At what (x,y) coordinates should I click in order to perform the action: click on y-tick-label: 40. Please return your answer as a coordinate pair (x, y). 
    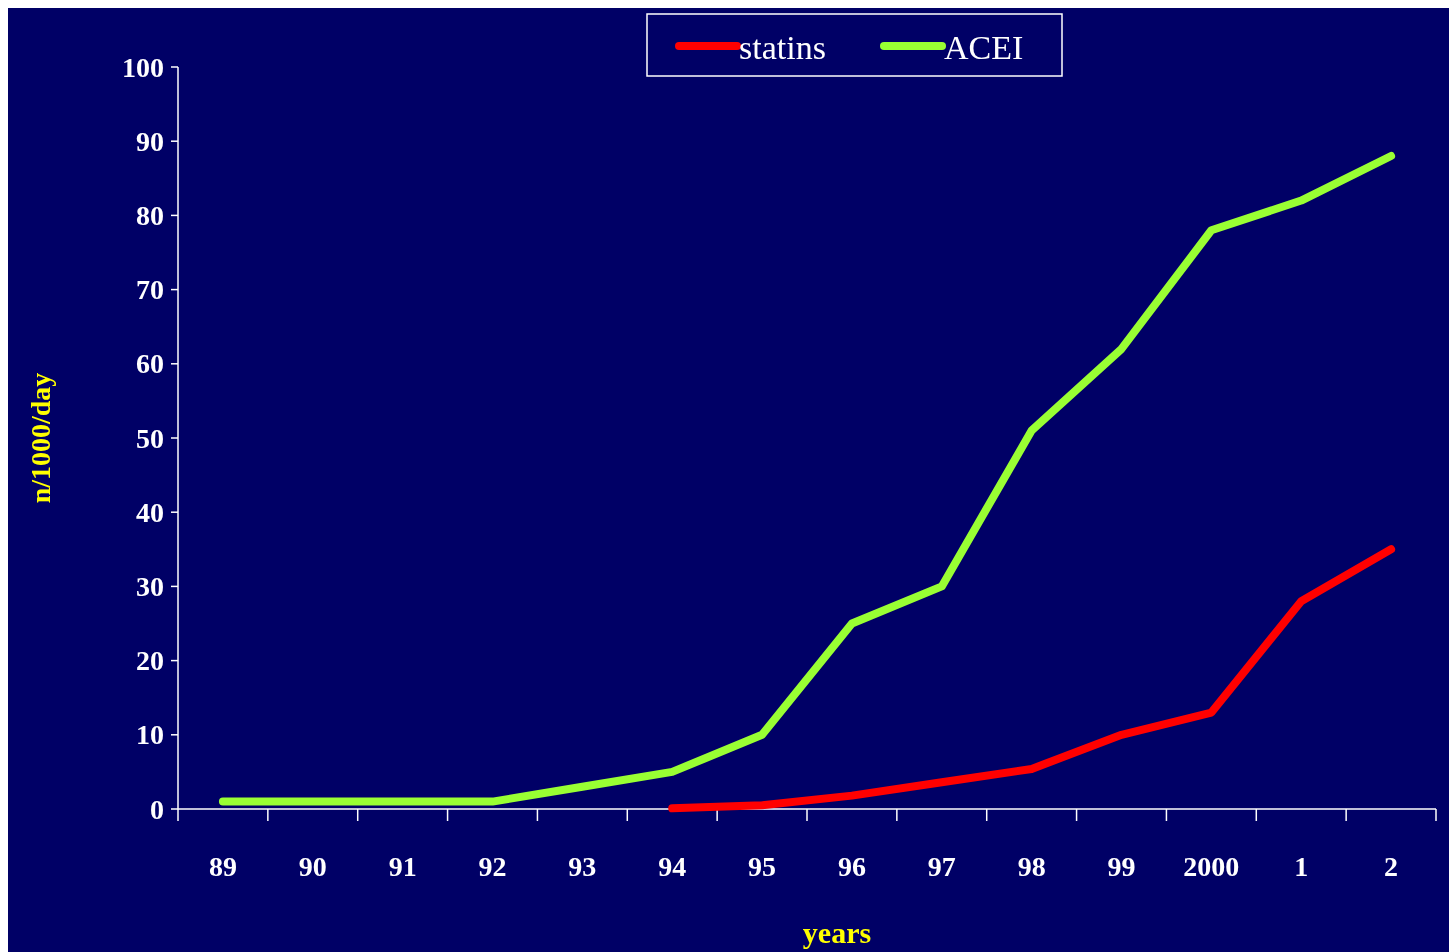
    Looking at the image, I should click on (150, 512).